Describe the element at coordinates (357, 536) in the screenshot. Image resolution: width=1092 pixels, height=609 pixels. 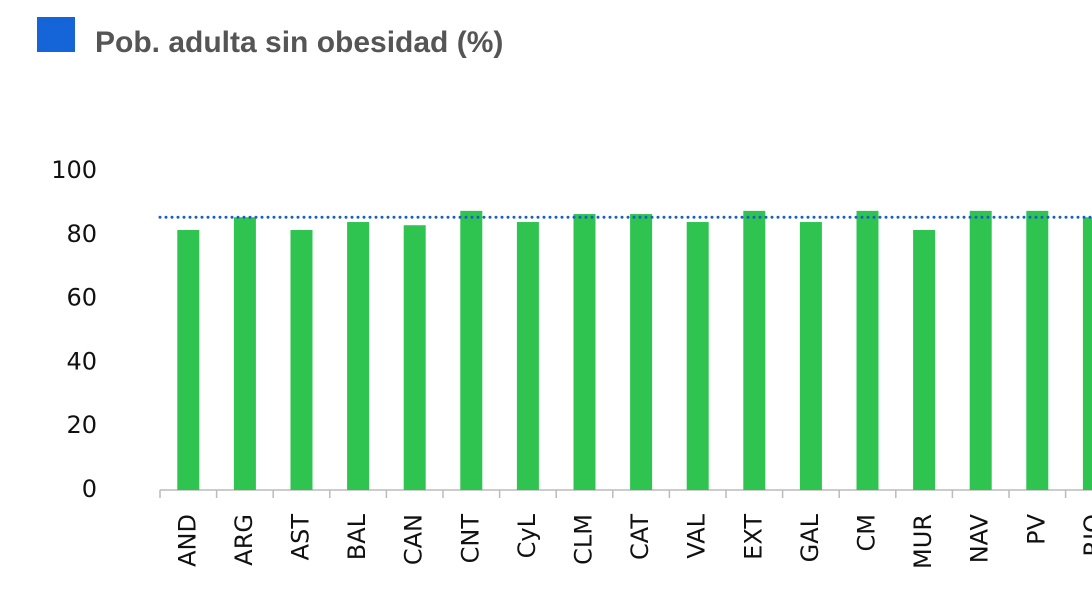
I see `x-tick-label: BAL` at that location.